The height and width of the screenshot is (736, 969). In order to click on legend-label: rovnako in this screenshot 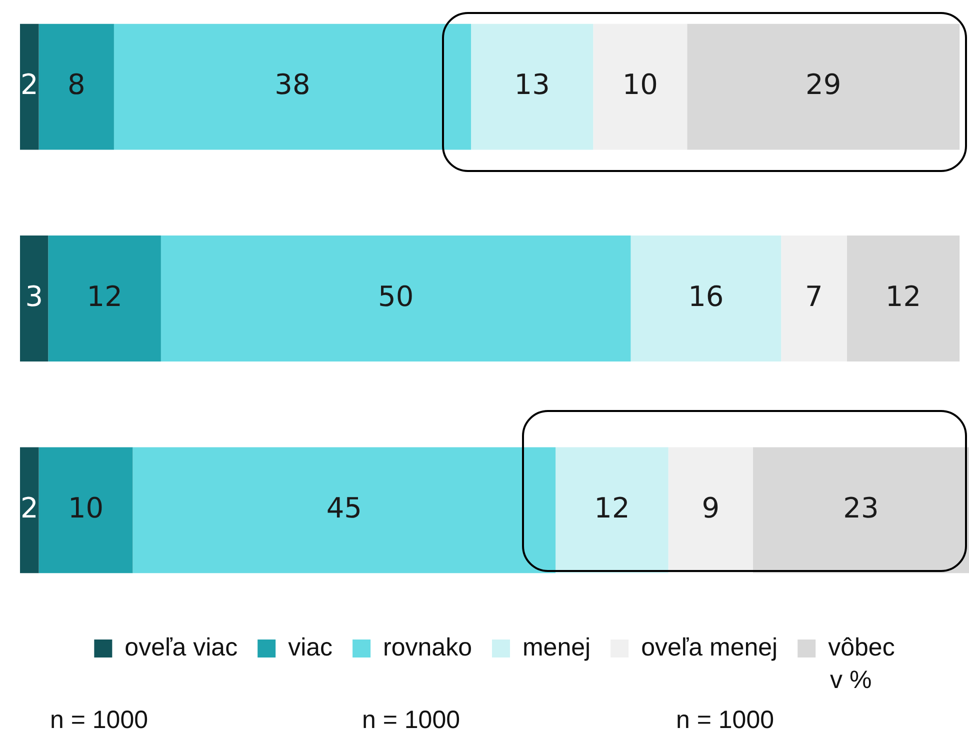, I will do `click(427, 647)`.